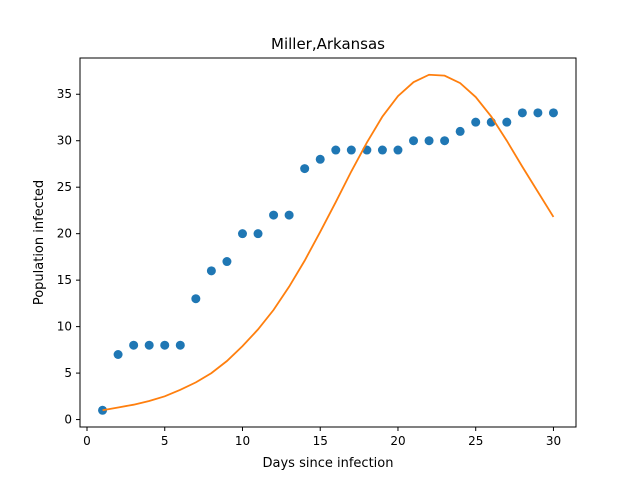 The height and width of the screenshot is (480, 640). What do you see at coordinates (475, 441) in the screenshot?
I see `x-tick-label: 25` at bounding box center [475, 441].